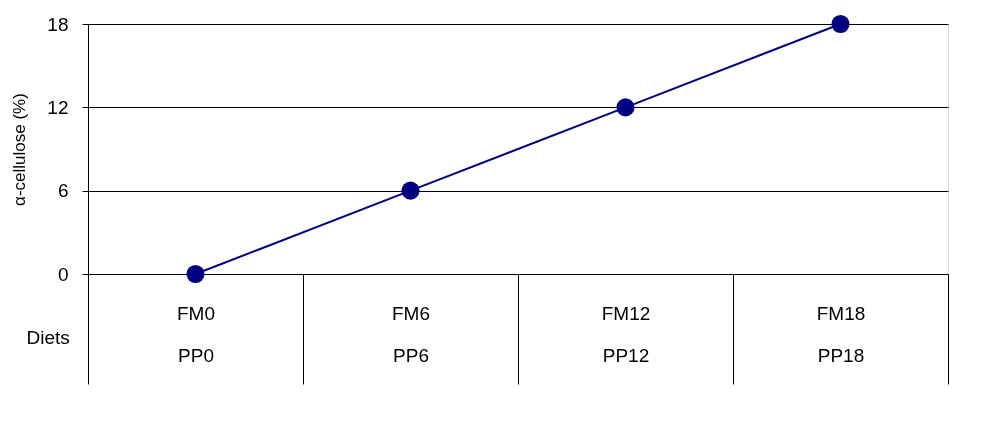  Describe the element at coordinates (20, 149) in the screenshot. I see `y-axis-title: α-cellulose (%)` at that location.